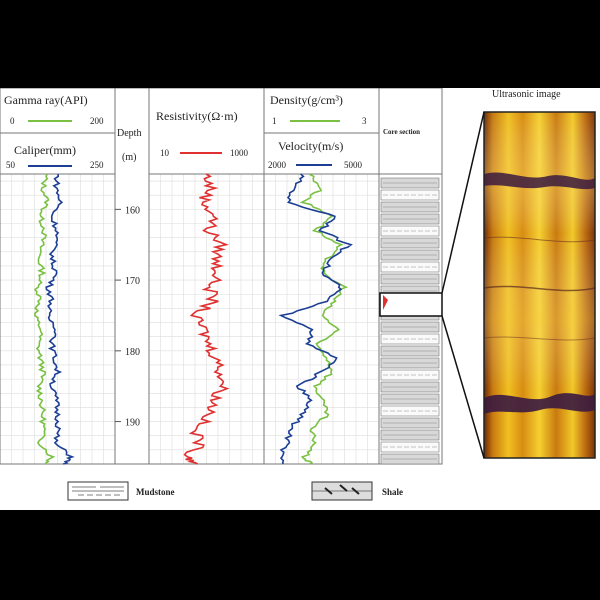  What do you see at coordinates (539, 285) in the screenshot?
I see `ultrasonic-image` at bounding box center [539, 285].